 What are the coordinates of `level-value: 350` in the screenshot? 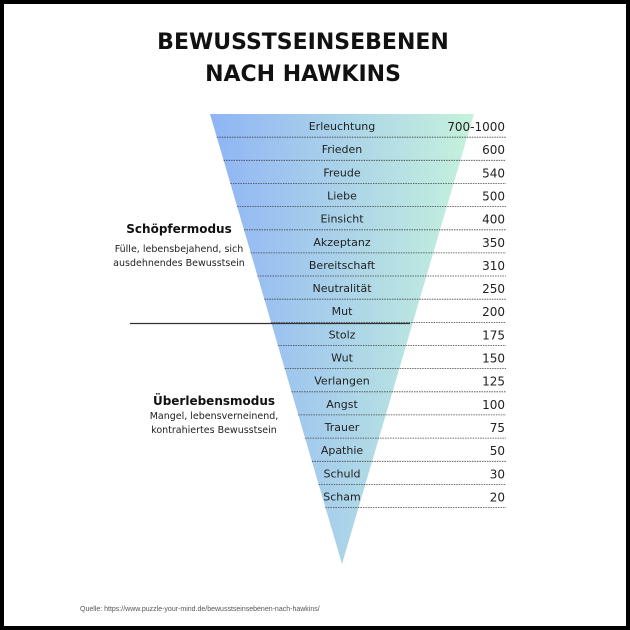 It's located at (493, 243).